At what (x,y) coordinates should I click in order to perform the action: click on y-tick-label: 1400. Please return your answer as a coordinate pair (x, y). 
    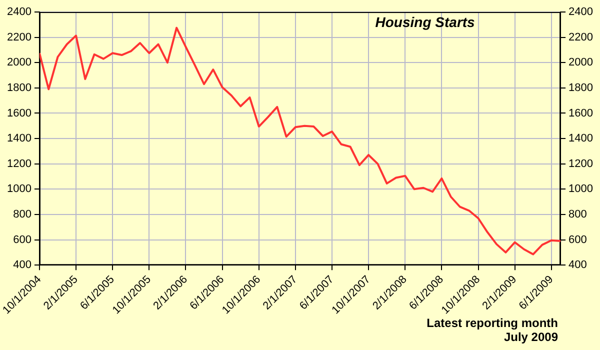
    Looking at the image, I should click on (19, 138).